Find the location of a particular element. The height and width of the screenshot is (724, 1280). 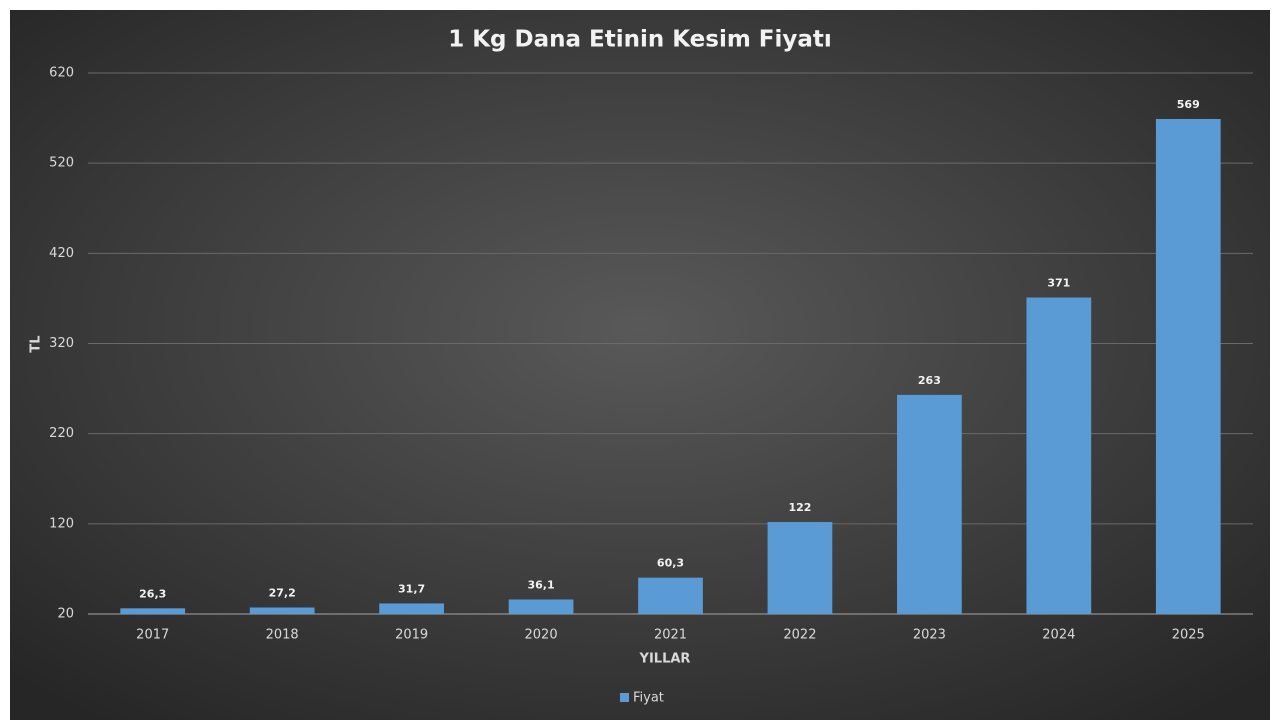

x-tick-label: 2020 is located at coordinates (541, 635).